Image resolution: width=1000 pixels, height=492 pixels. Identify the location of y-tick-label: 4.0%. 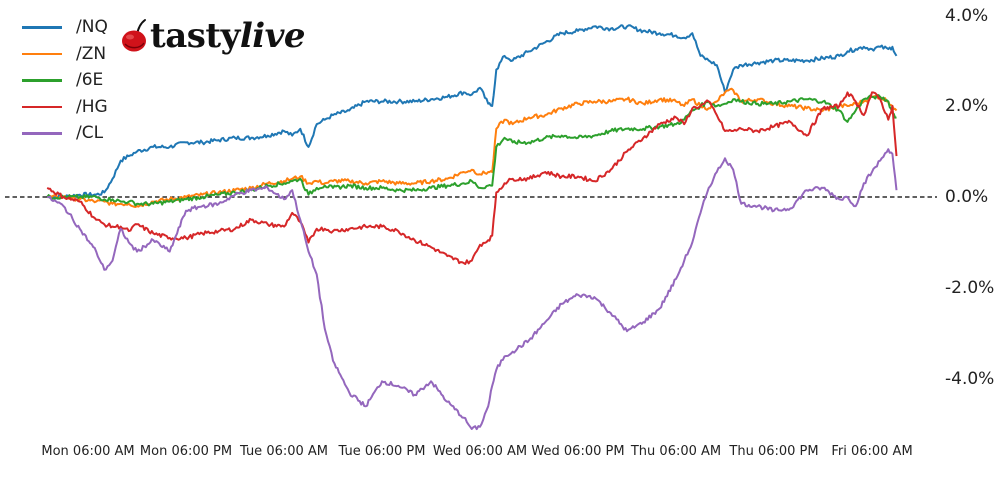
(967, 16).